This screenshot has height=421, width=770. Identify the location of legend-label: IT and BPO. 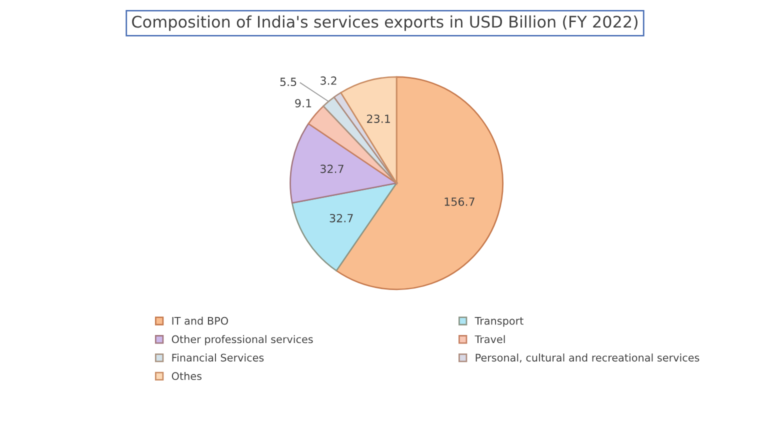
(200, 320).